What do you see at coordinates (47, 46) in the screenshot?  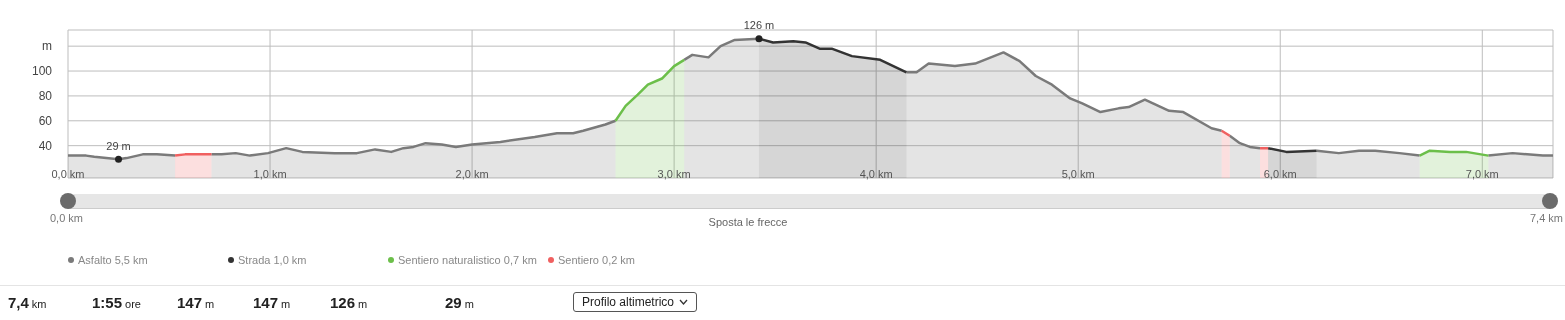 I see `y-tick-label: m` at bounding box center [47, 46].